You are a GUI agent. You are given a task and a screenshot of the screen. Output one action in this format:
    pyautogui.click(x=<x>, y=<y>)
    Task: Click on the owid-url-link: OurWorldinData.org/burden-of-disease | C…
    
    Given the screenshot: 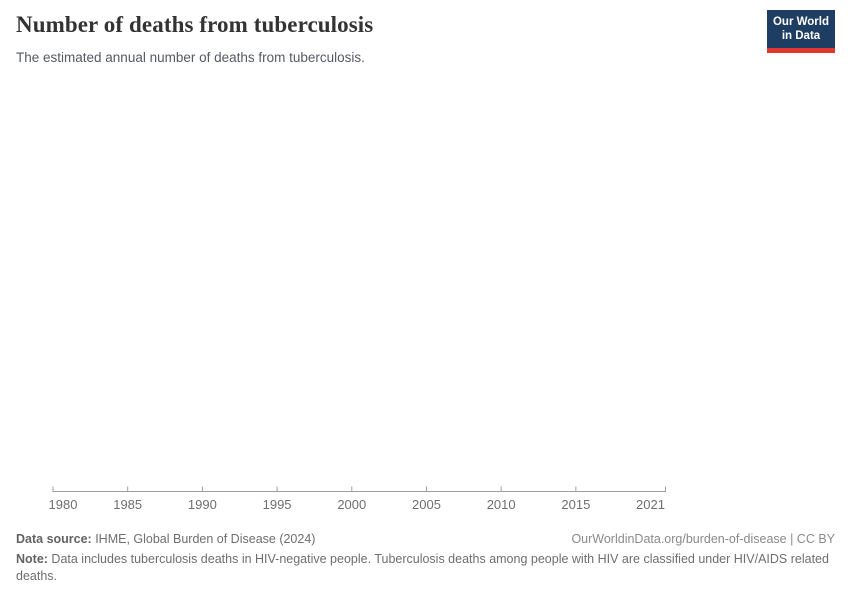 What is the action you would take?
    pyautogui.click(x=703, y=539)
    